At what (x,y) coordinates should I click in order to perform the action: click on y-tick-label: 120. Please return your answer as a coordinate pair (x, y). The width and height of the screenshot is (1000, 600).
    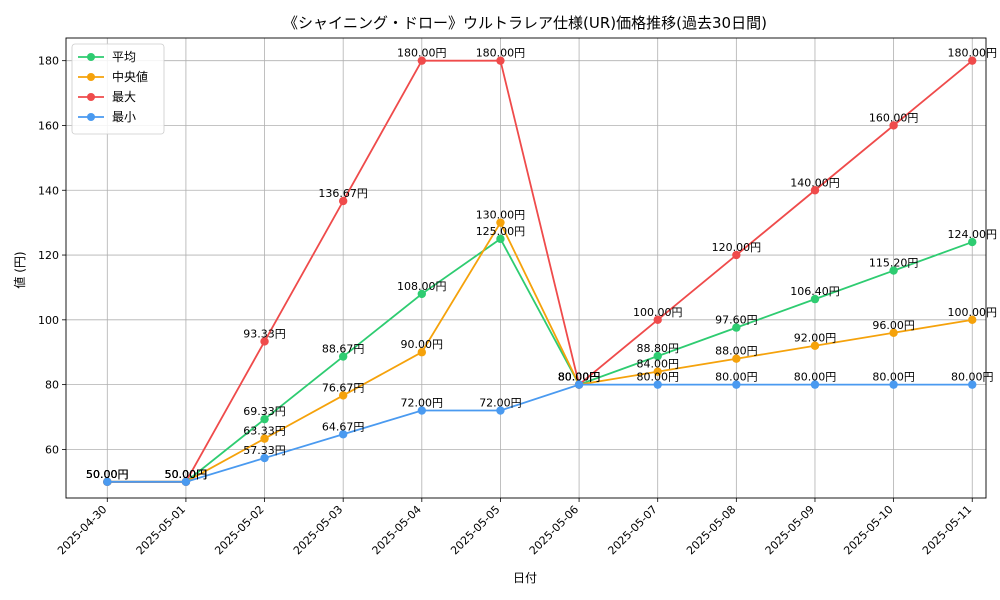
    Looking at the image, I should click on (48, 255).